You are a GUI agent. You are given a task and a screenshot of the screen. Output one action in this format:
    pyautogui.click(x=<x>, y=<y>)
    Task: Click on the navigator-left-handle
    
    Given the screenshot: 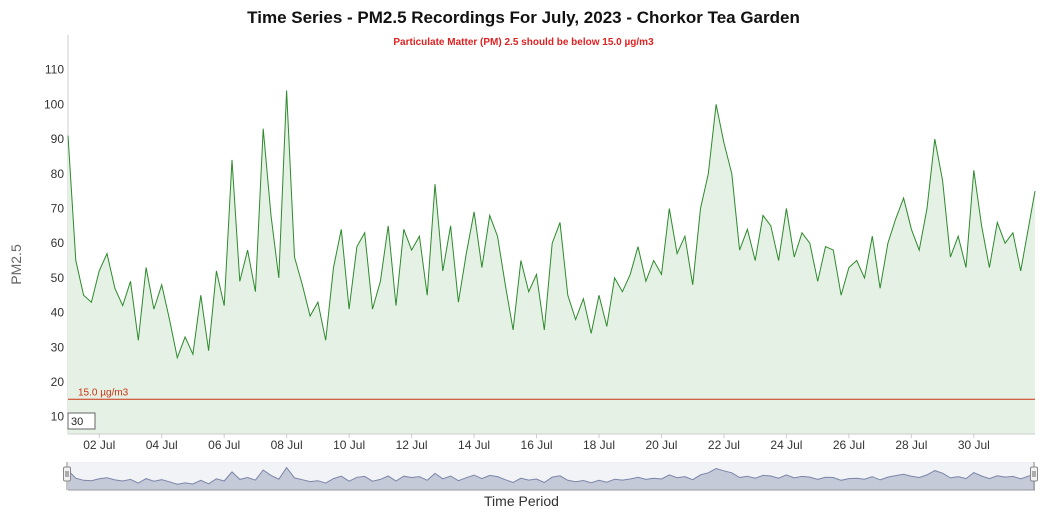 What is the action you would take?
    pyautogui.click(x=67, y=476)
    